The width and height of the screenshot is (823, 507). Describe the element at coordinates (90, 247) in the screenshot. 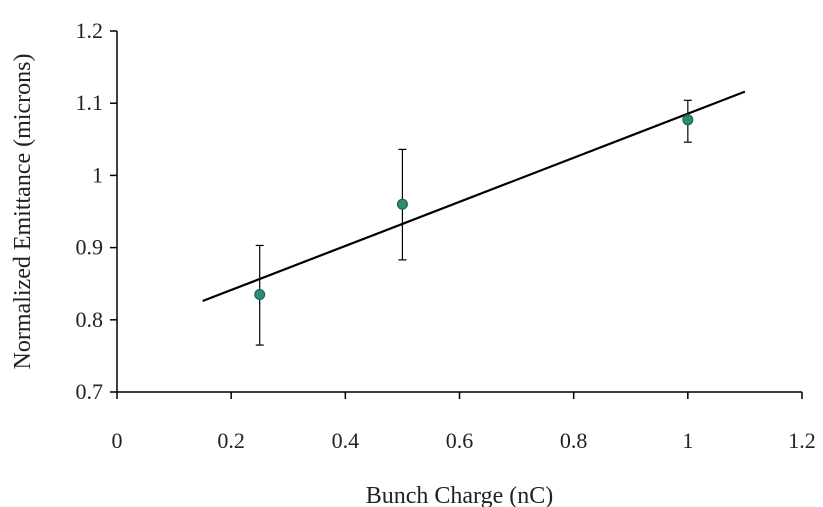

I see `y-tick-label: 0.9` at that location.